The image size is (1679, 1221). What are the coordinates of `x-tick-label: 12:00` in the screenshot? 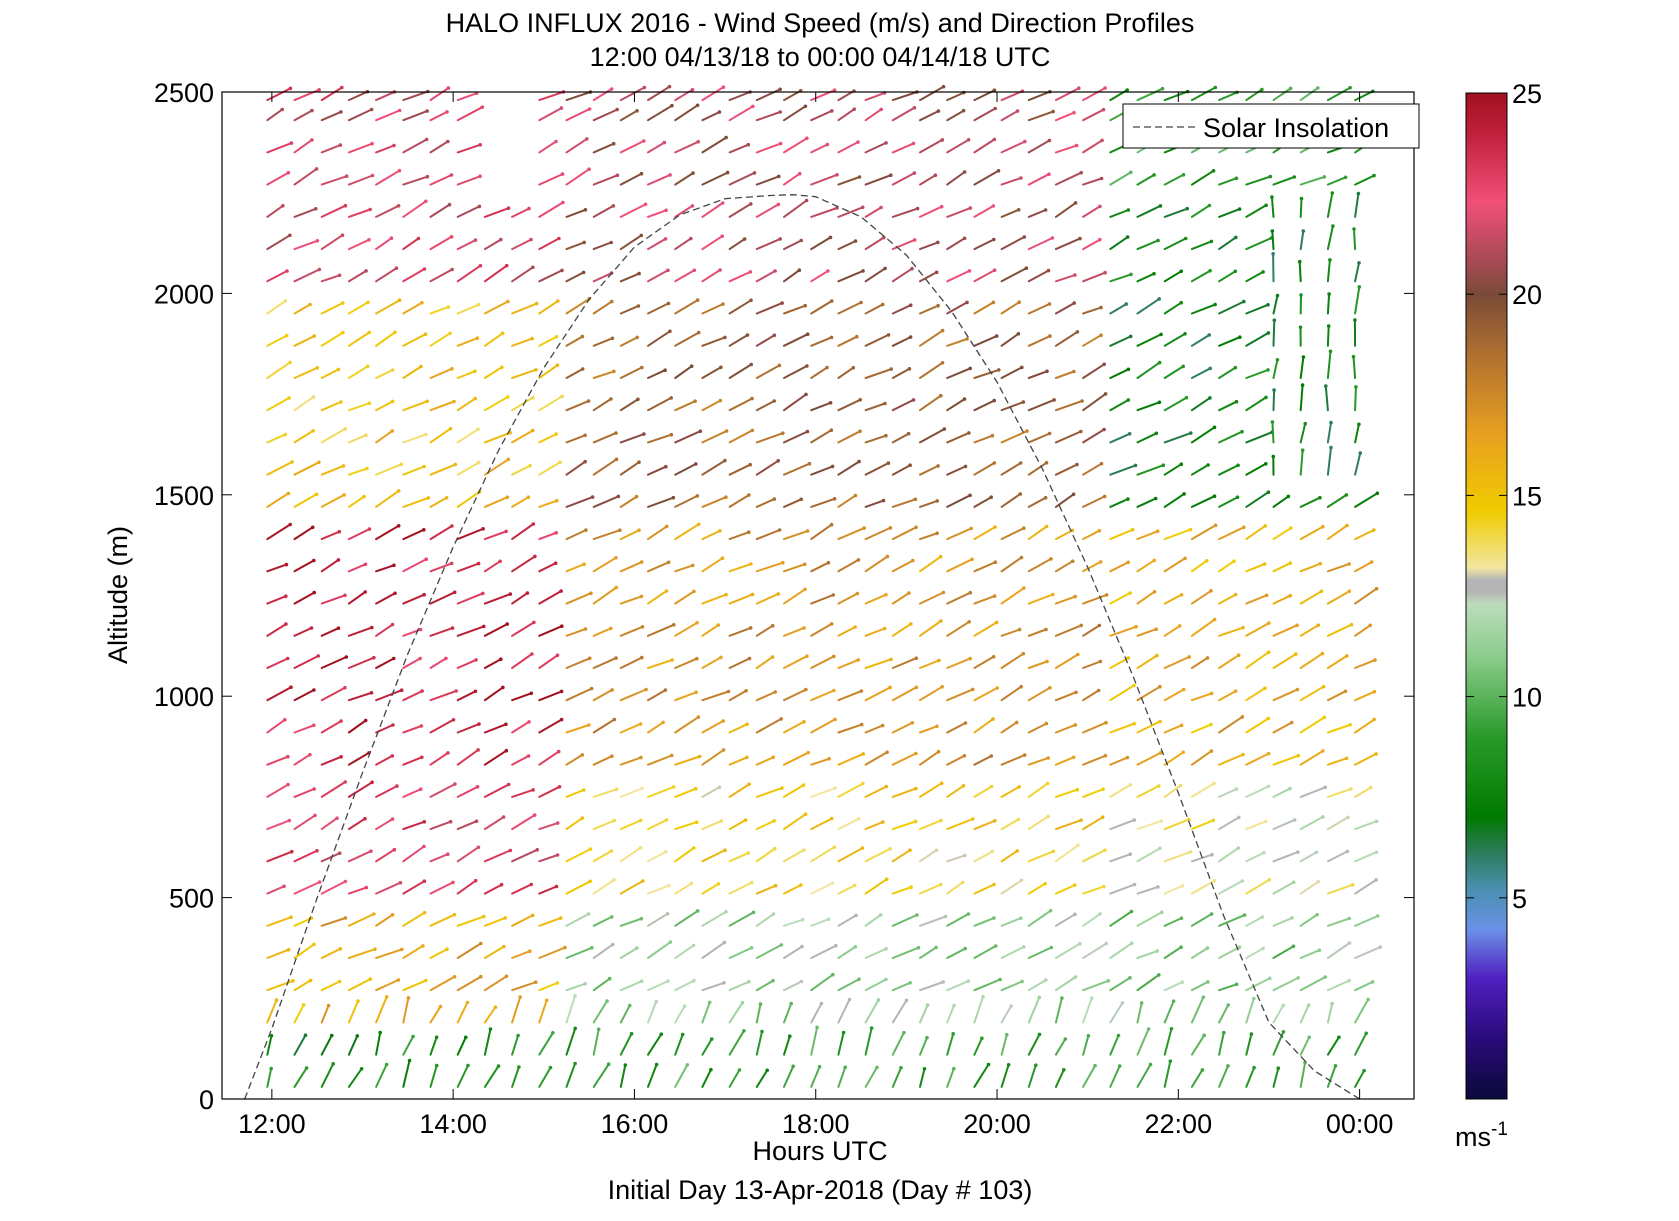 It's located at (272, 1124).